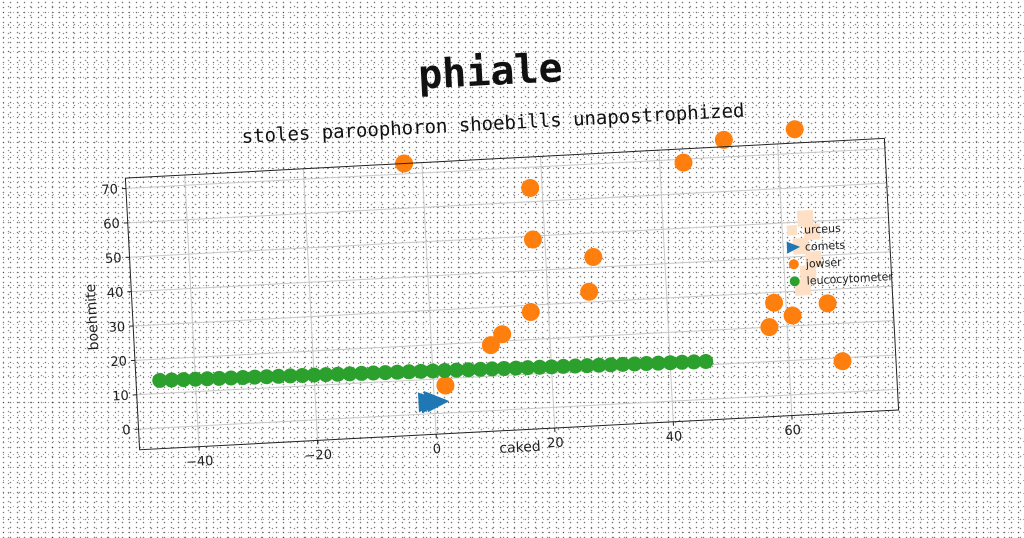 Image resolution: width=1024 pixels, height=538 pixels. What do you see at coordinates (436, 449) in the screenshot?
I see `x-tick-label: 0` at bounding box center [436, 449].